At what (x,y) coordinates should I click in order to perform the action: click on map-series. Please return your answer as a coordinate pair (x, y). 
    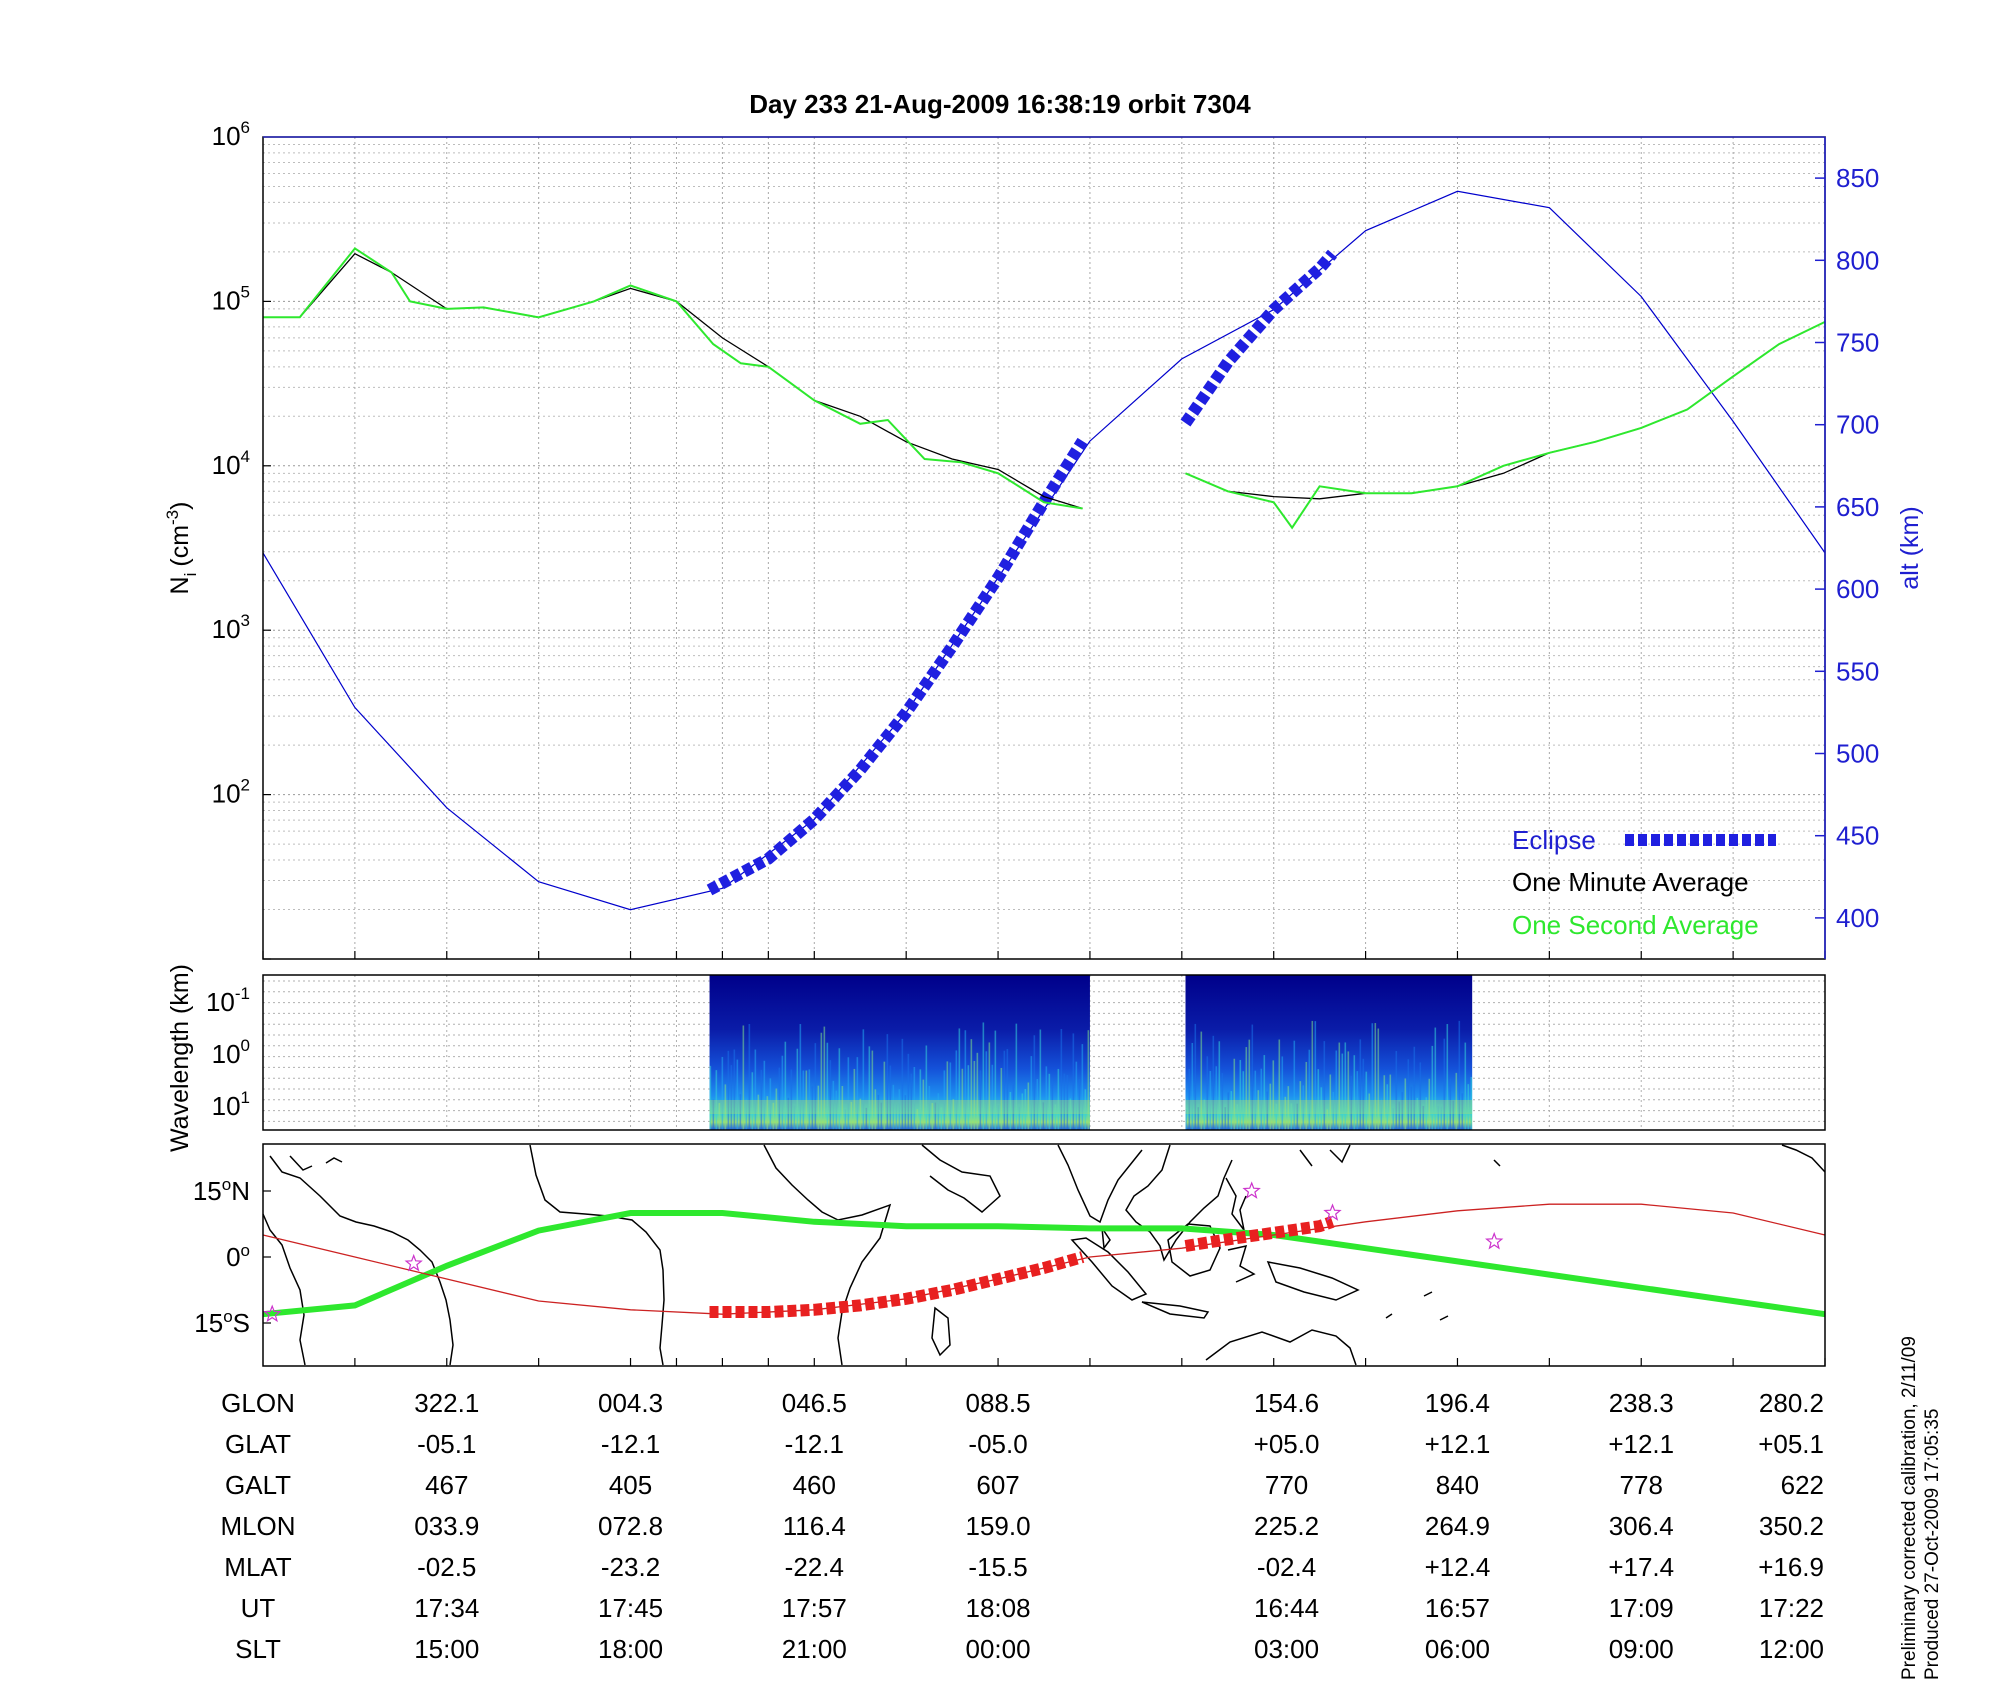
    Looking at the image, I should click on (1044, 1273).